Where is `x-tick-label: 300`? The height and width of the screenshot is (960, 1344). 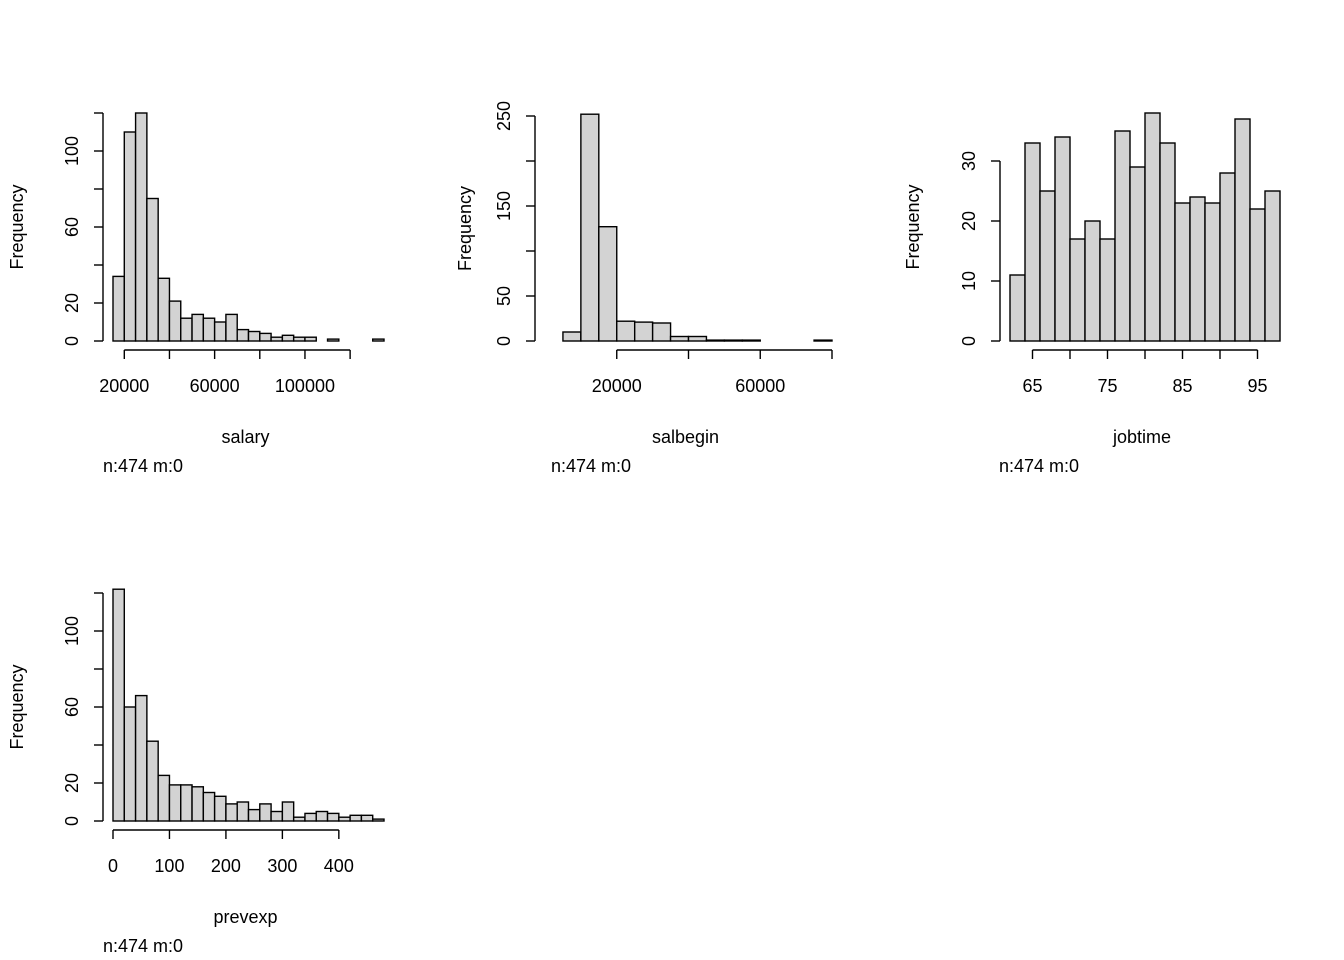
x-tick-label: 300 is located at coordinates (282, 866).